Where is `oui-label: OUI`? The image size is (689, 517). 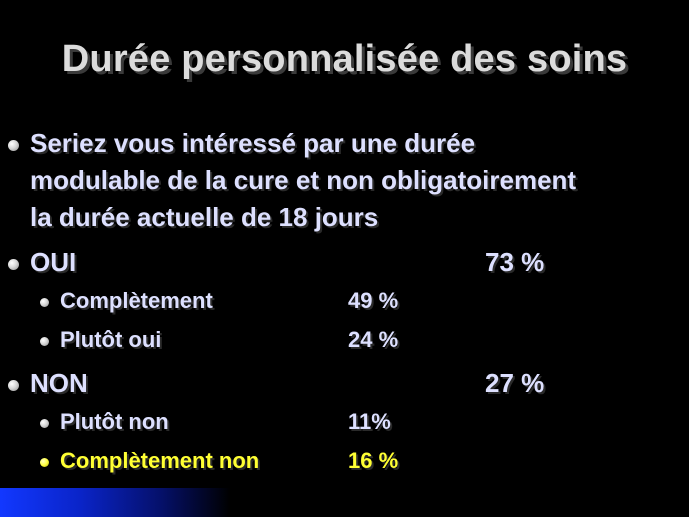 oui-label: OUI is located at coordinates (53, 262).